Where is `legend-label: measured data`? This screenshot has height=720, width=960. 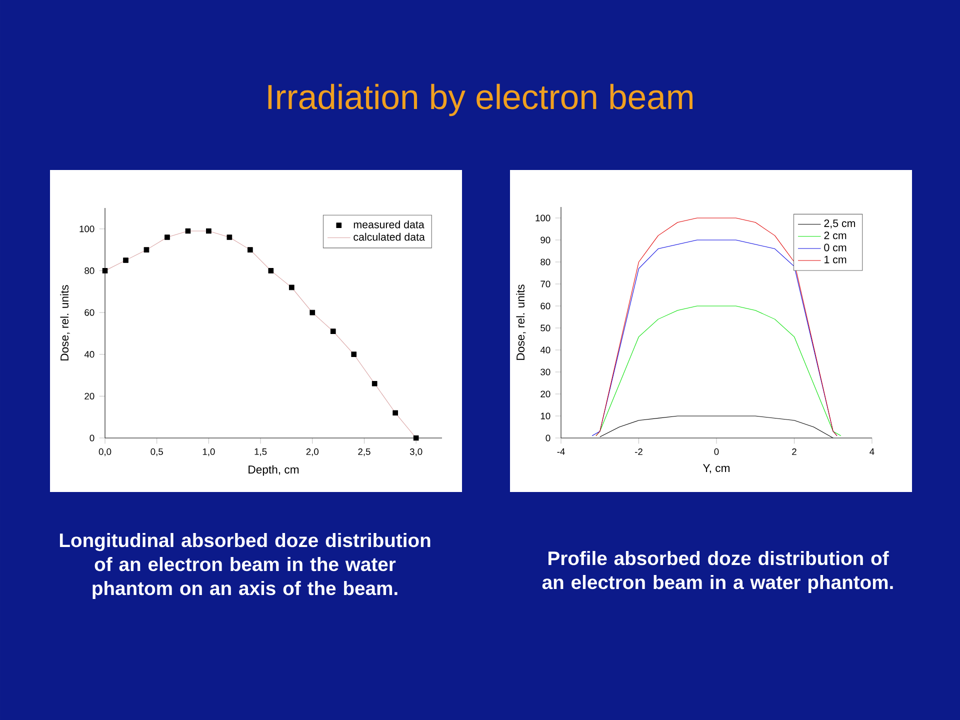
legend-label: measured data is located at coordinates (389, 224).